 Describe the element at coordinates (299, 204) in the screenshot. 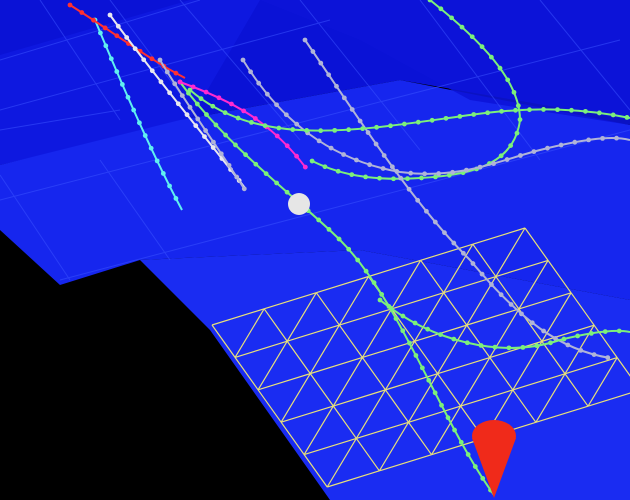

I see `ball-object` at that location.